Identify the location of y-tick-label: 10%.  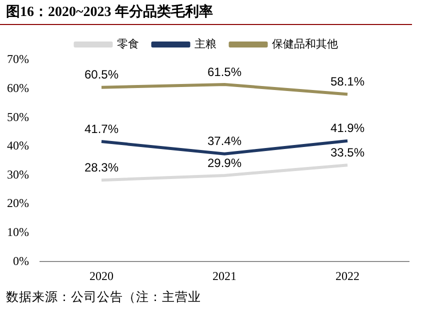
(17, 231).